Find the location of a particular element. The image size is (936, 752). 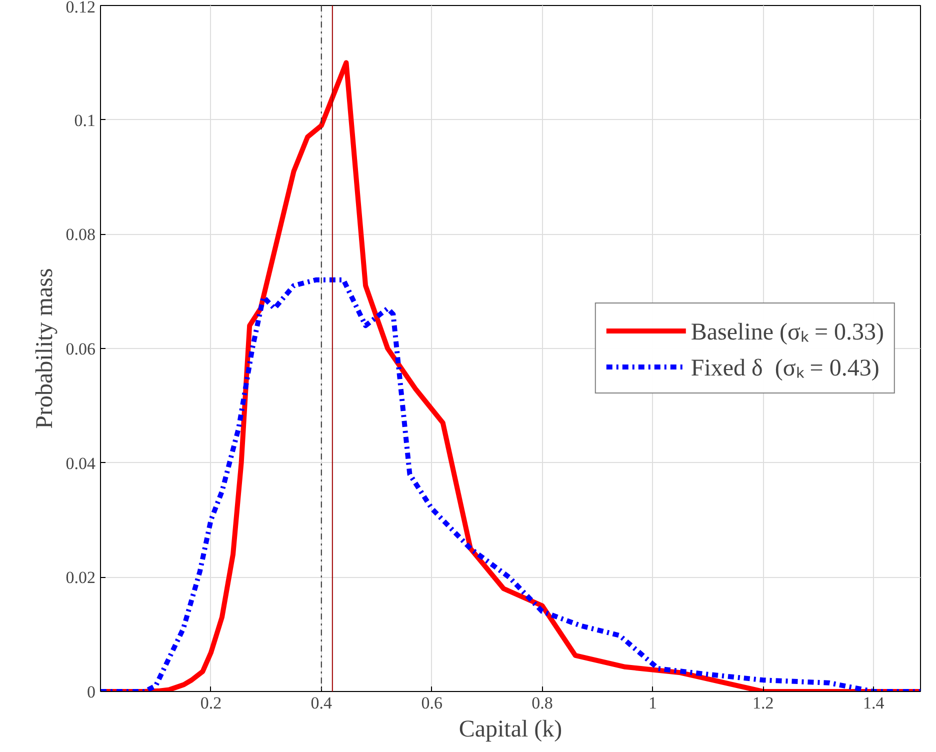

x-axis-title: Capital (k) is located at coordinates (510, 729).